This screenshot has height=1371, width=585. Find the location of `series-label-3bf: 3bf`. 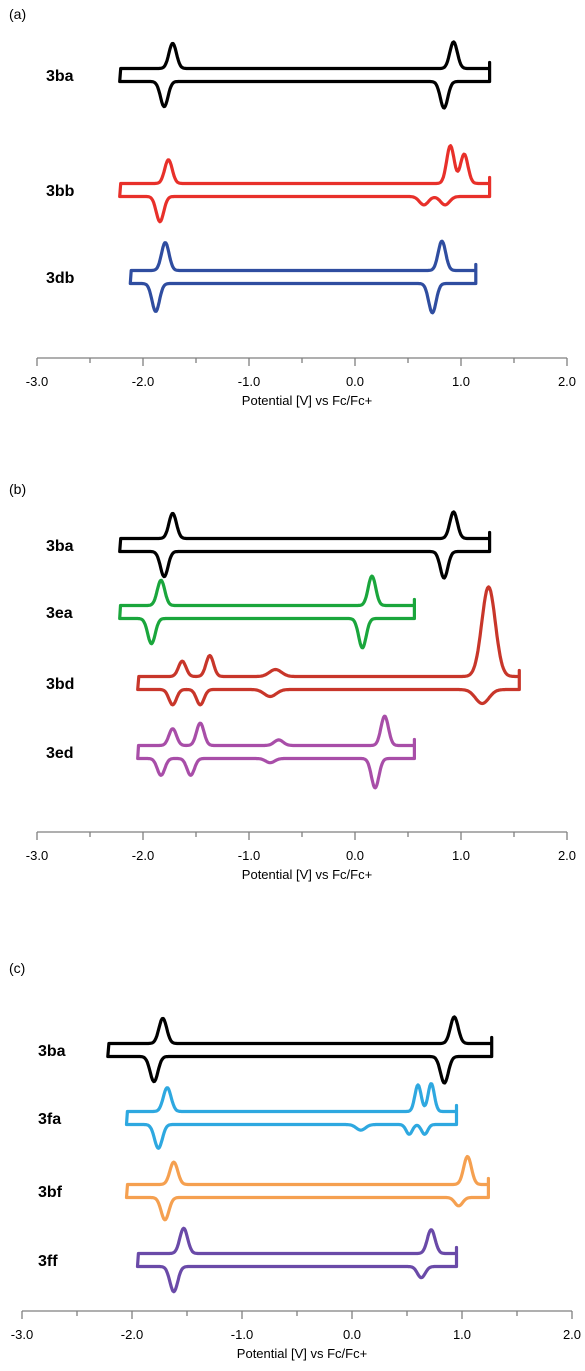

series-label-3bf: 3bf is located at coordinates (50, 1192).